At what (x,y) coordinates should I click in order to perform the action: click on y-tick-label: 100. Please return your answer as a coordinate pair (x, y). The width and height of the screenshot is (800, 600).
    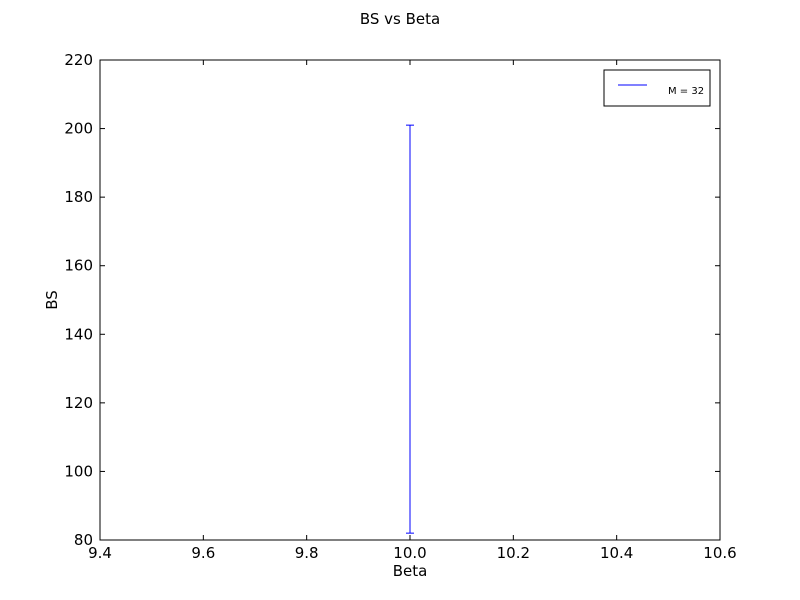
    Looking at the image, I should click on (78, 471).